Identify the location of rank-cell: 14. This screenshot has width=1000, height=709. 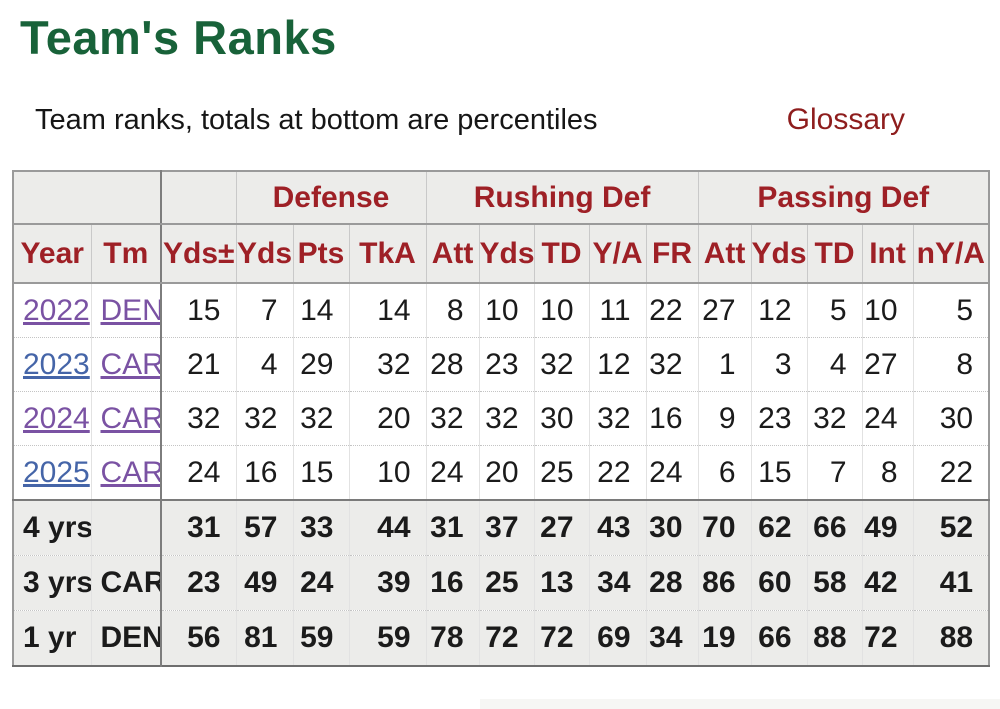
(388, 310).